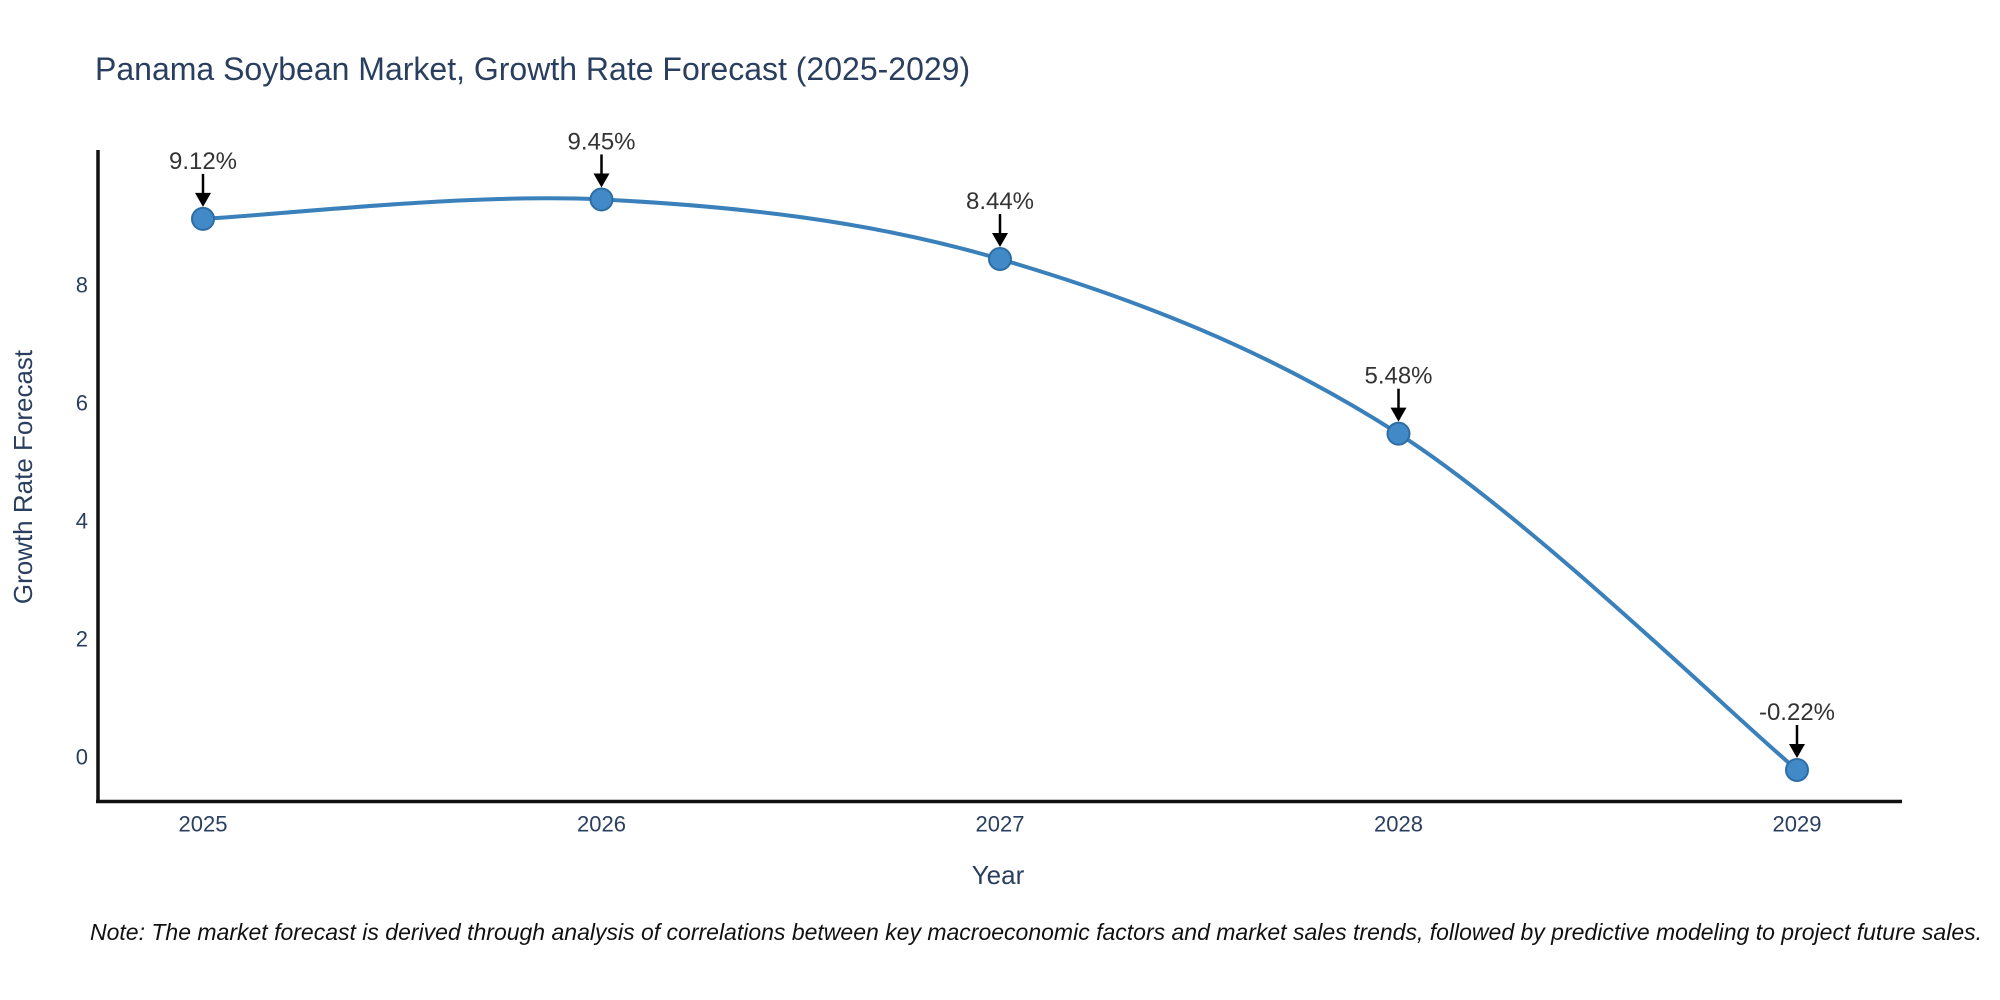 Image resolution: width=2000 pixels, height=1000 pixels. Describe the element at coordinates (82, 639) in the screenshot. I see `y-tick-label: 2` at that location.